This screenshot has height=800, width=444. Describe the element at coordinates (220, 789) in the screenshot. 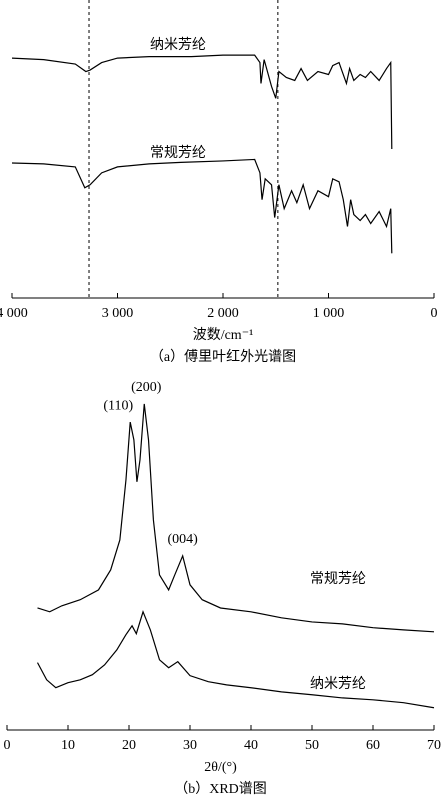

I see `caption: （b）XRD谱图` at that location.